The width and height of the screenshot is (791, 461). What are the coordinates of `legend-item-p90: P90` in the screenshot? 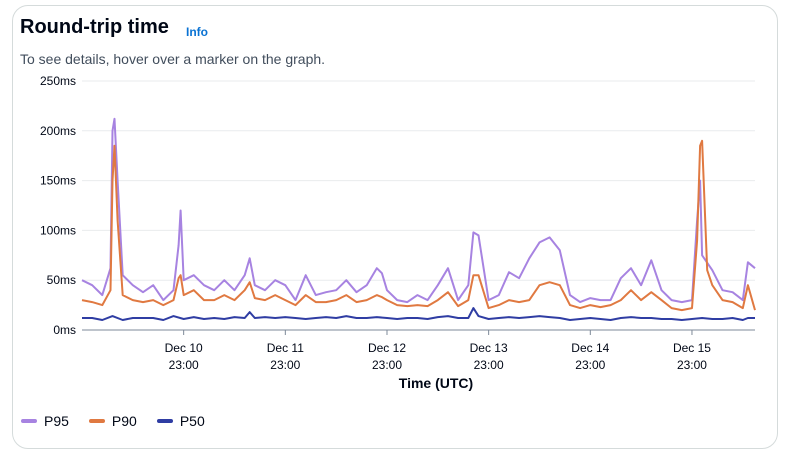 It's located at (112, 421).